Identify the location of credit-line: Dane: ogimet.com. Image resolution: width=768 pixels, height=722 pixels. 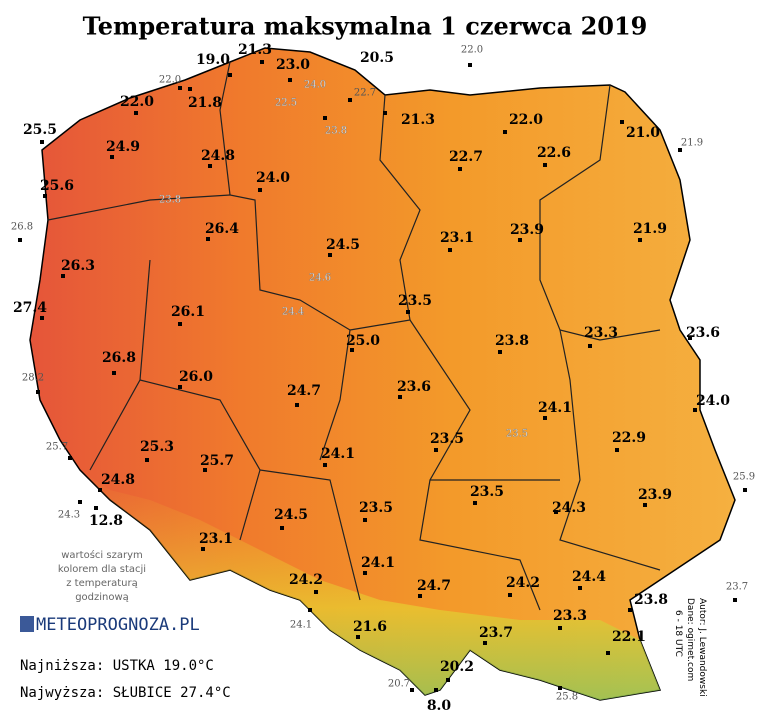
(690, 639).